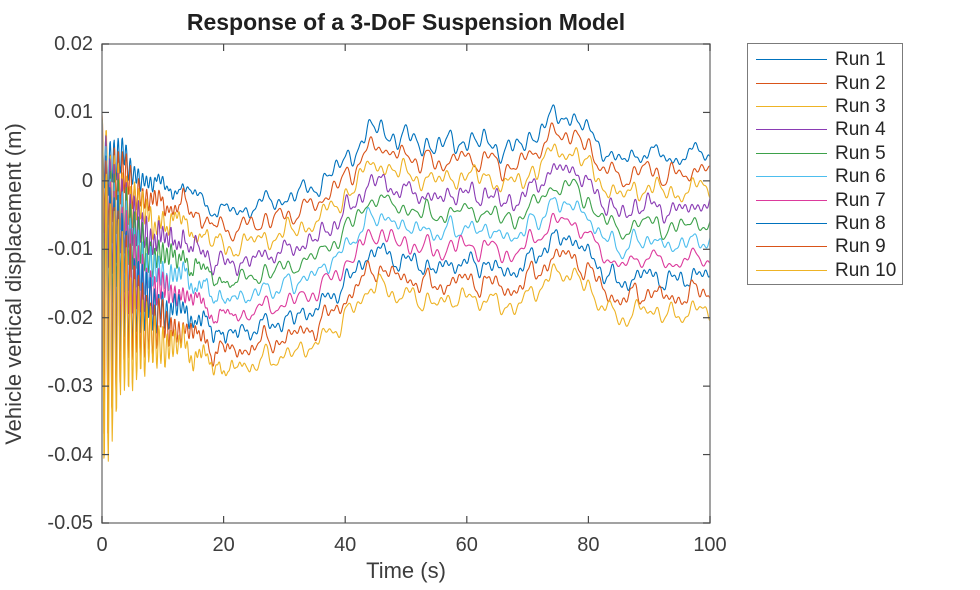 This screenshot has height=590, width=980. Describe the element at coordinates (860, 106) in the screenshot. I see `legend-label: Run 3` at that location.